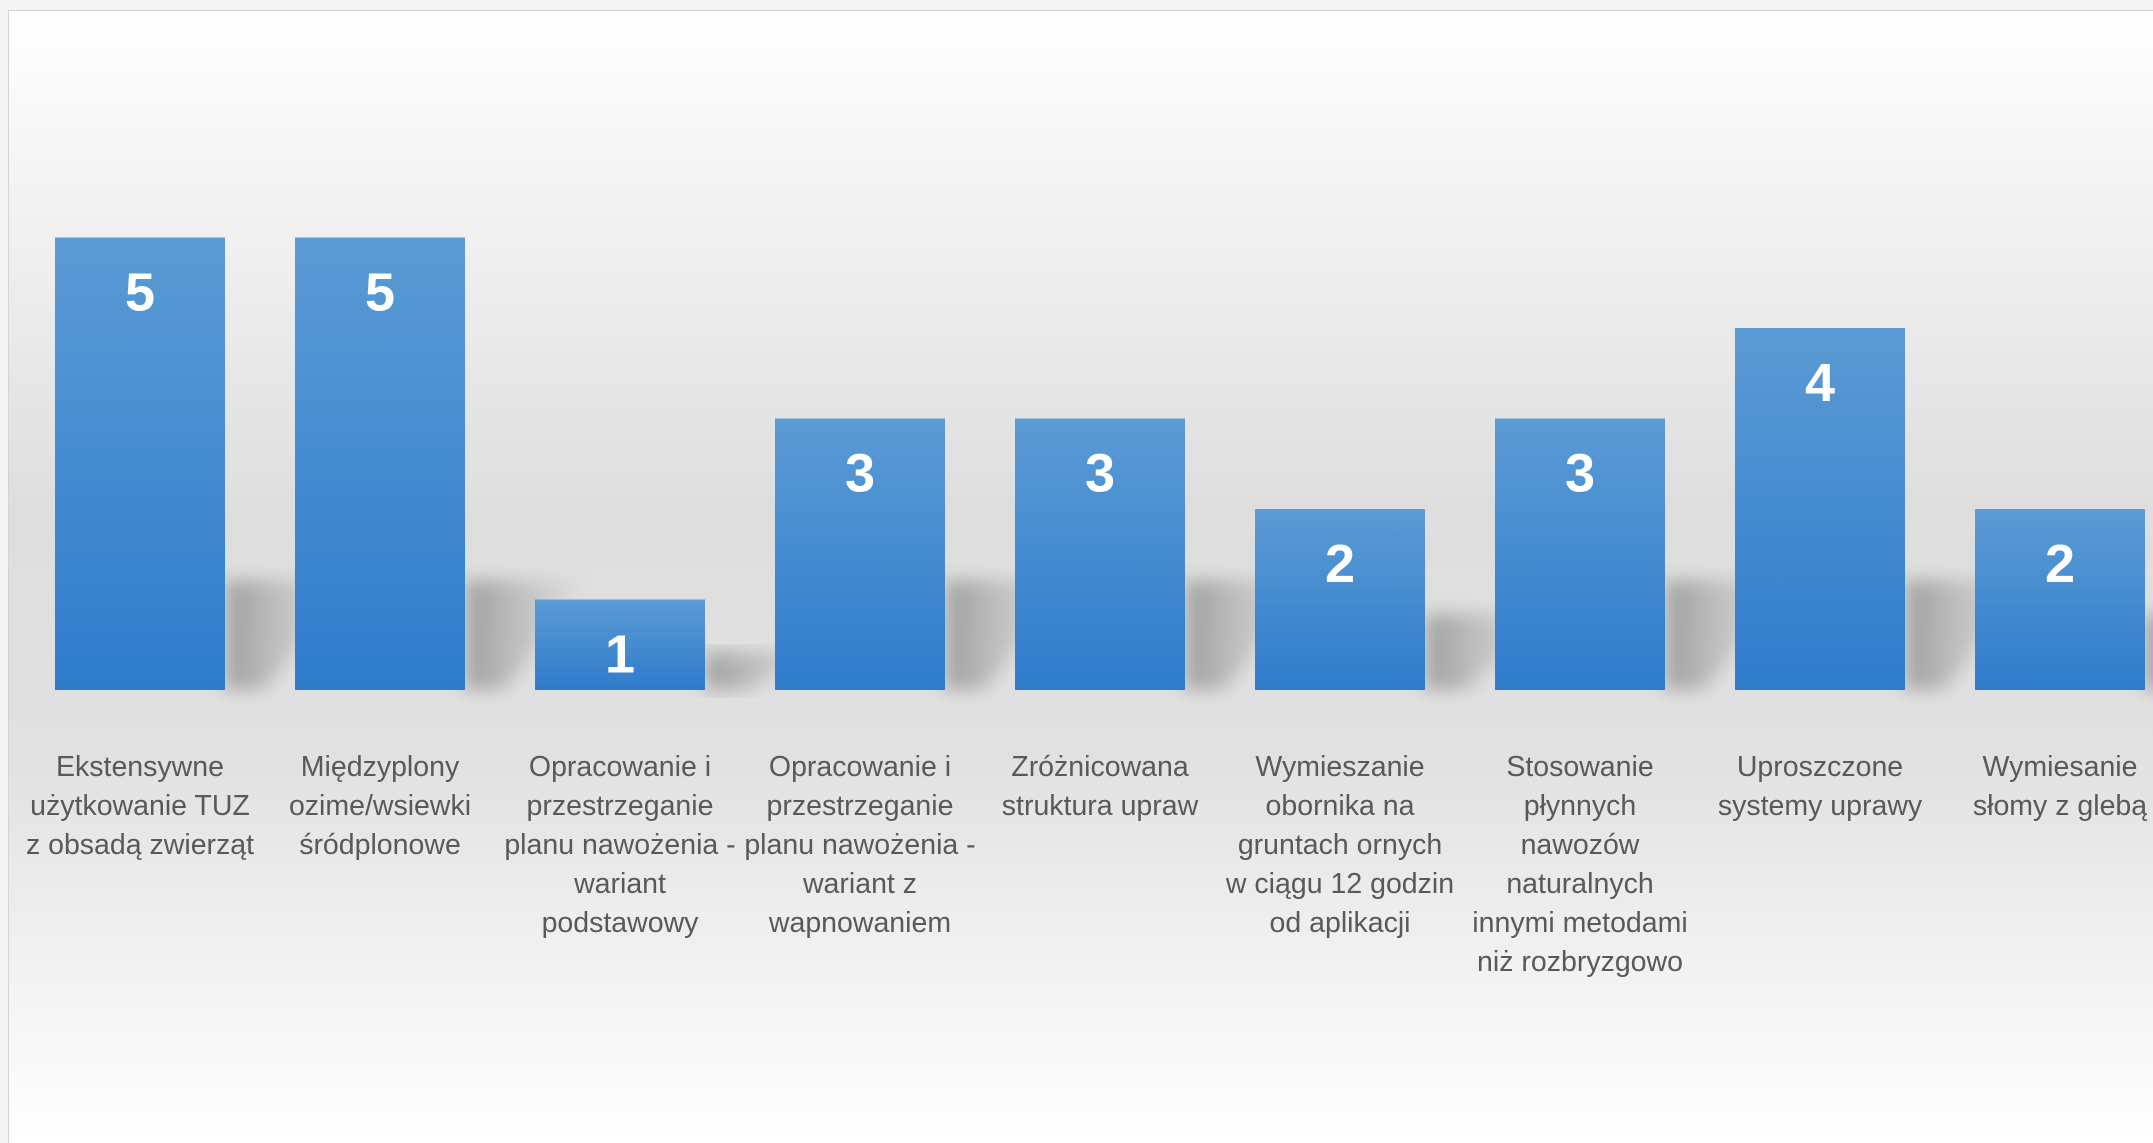 The width and height of the screenshot is (2153, 1143). Describe the element at coordinates (380, 806) in the screenshot. I see `category-label: Międzyplony ozime/wsiewki śródplonowe` at that location.